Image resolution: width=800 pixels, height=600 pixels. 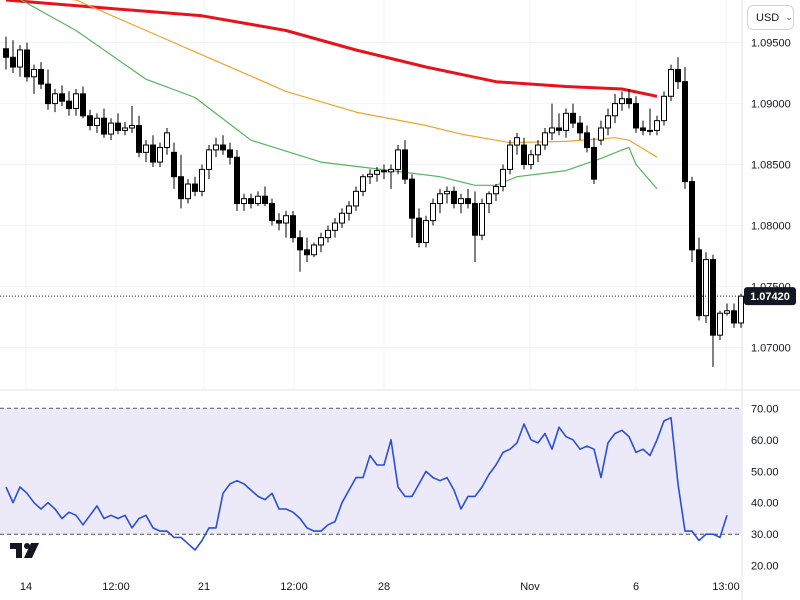 I want to click on time-tick-label: 6, so click(x=636, y=587).